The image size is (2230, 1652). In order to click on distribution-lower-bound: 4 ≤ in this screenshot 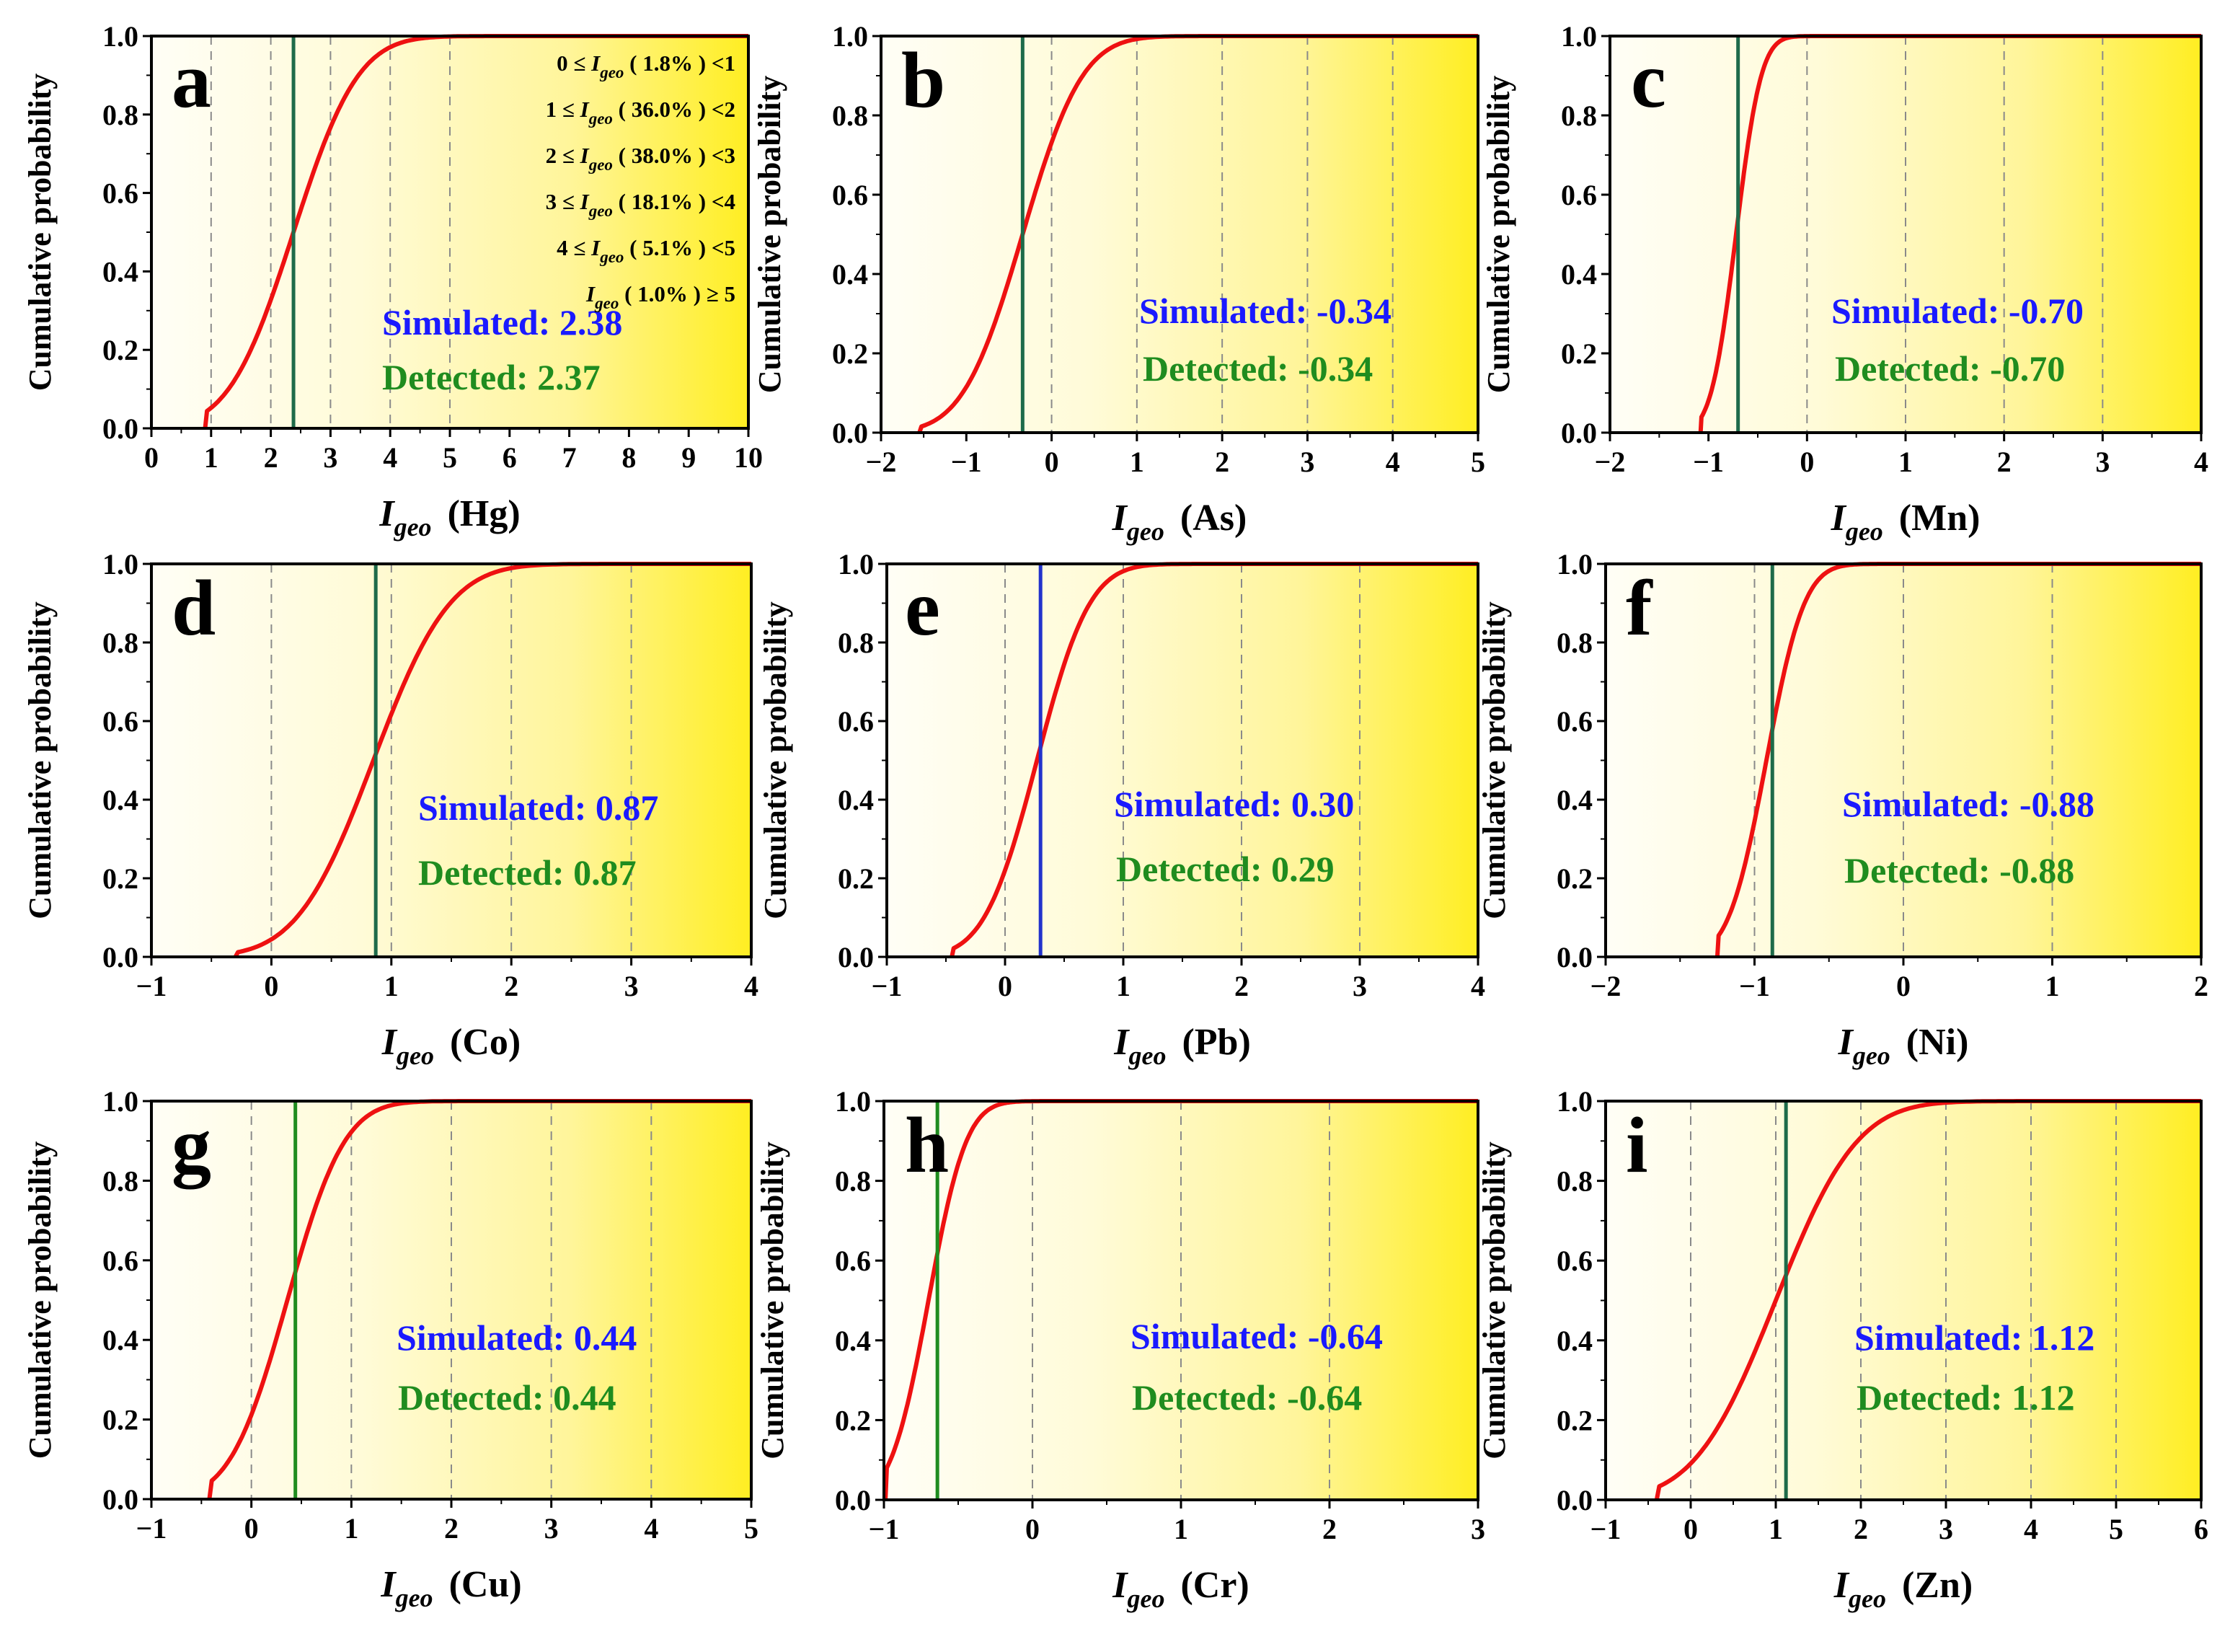, I will do `click(574, 247)`.